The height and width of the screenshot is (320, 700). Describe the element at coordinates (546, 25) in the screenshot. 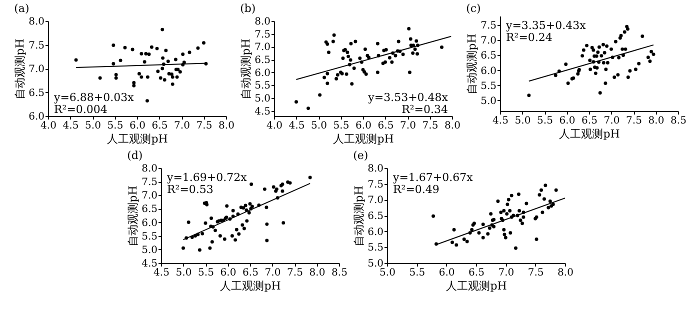

I see `annotation: y=3.35+0.43x` at that location.